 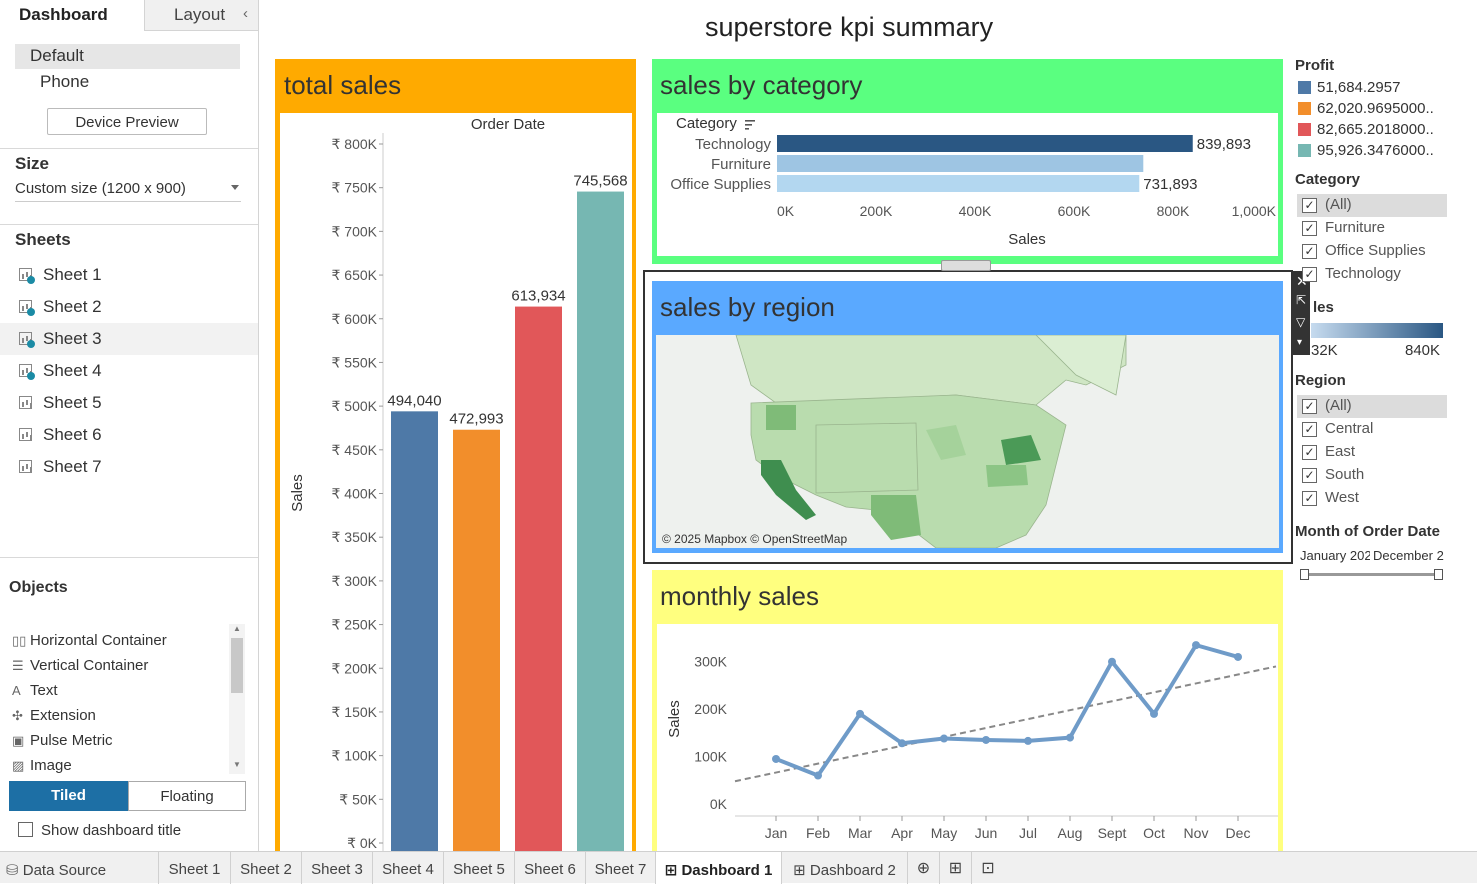 I want to click on sheet-item: Sheet 1, so click(x=129, y=275).